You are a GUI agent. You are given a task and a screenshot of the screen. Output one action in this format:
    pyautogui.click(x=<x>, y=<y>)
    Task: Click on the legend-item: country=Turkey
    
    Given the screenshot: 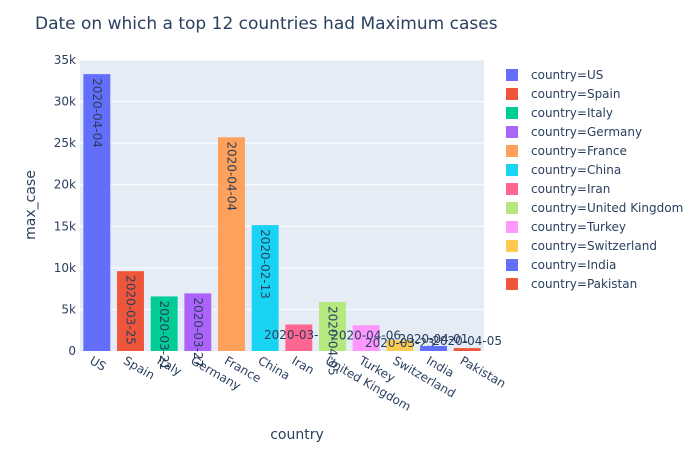 What is the action you would take?
    pyautogui.click(x=566, y=227)
    